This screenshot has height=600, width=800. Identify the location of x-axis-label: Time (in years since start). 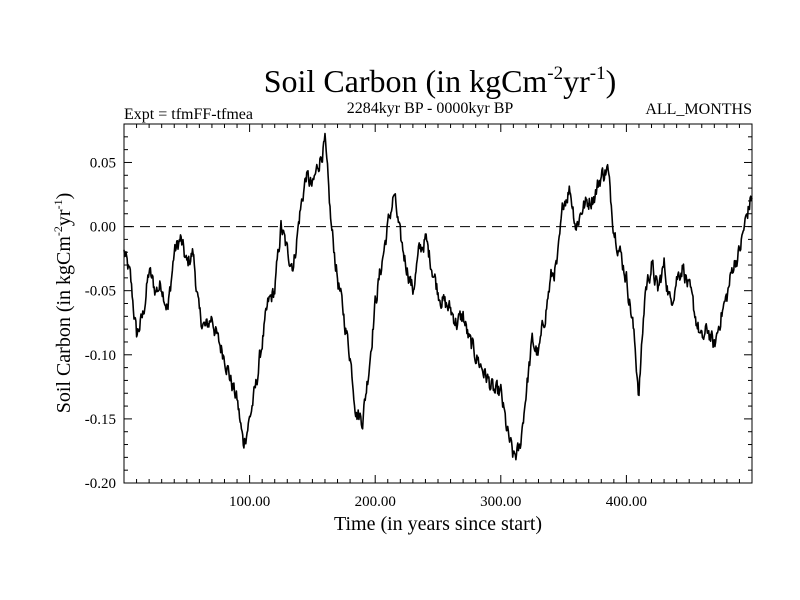
(438, 524).